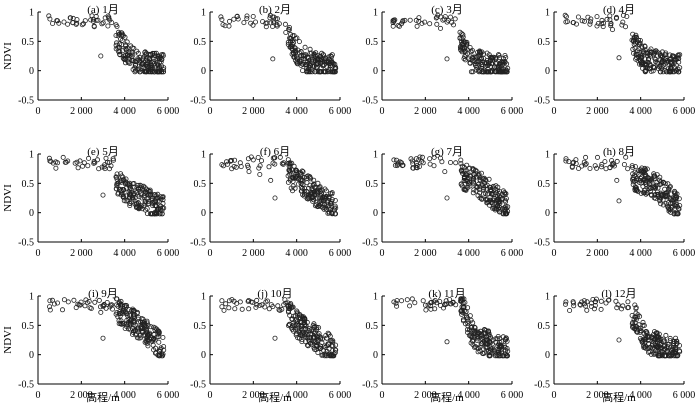 The image size is (700, 406). I want to click on x-tick-label: 2 000, so click(81, 111).